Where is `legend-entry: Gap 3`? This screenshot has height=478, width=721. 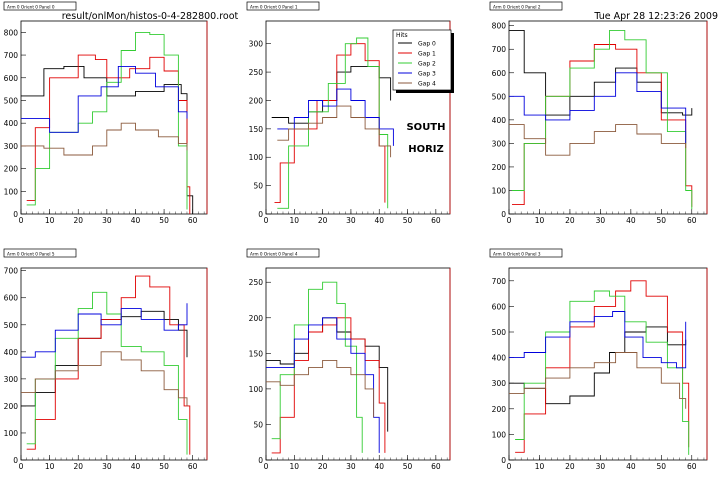 legend-entry: Gap 3 is located at coordinates (427, 74).